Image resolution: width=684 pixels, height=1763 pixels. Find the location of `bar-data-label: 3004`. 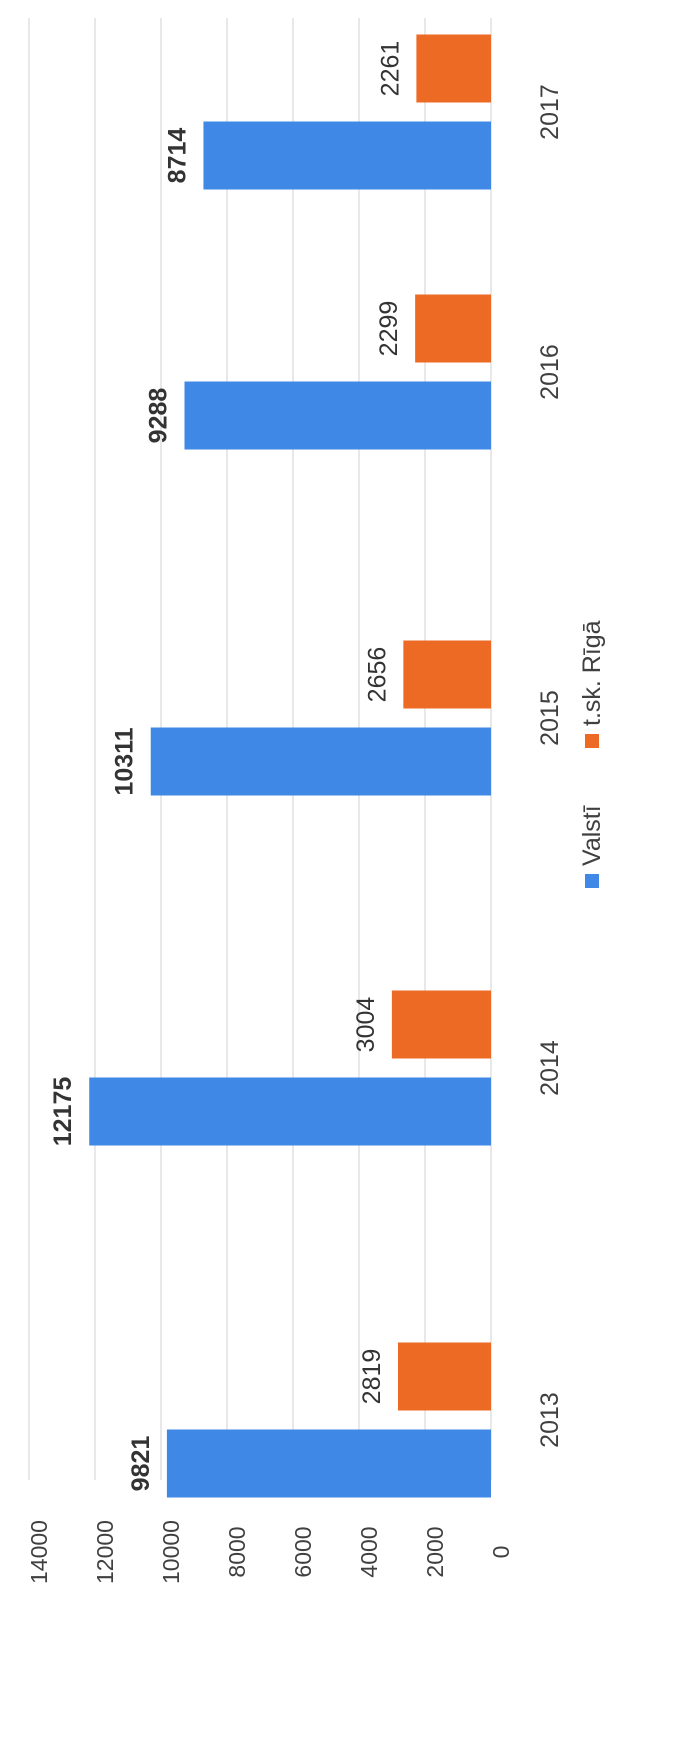

bar-data-label: 3004 is located at coordinates (366, 1025).